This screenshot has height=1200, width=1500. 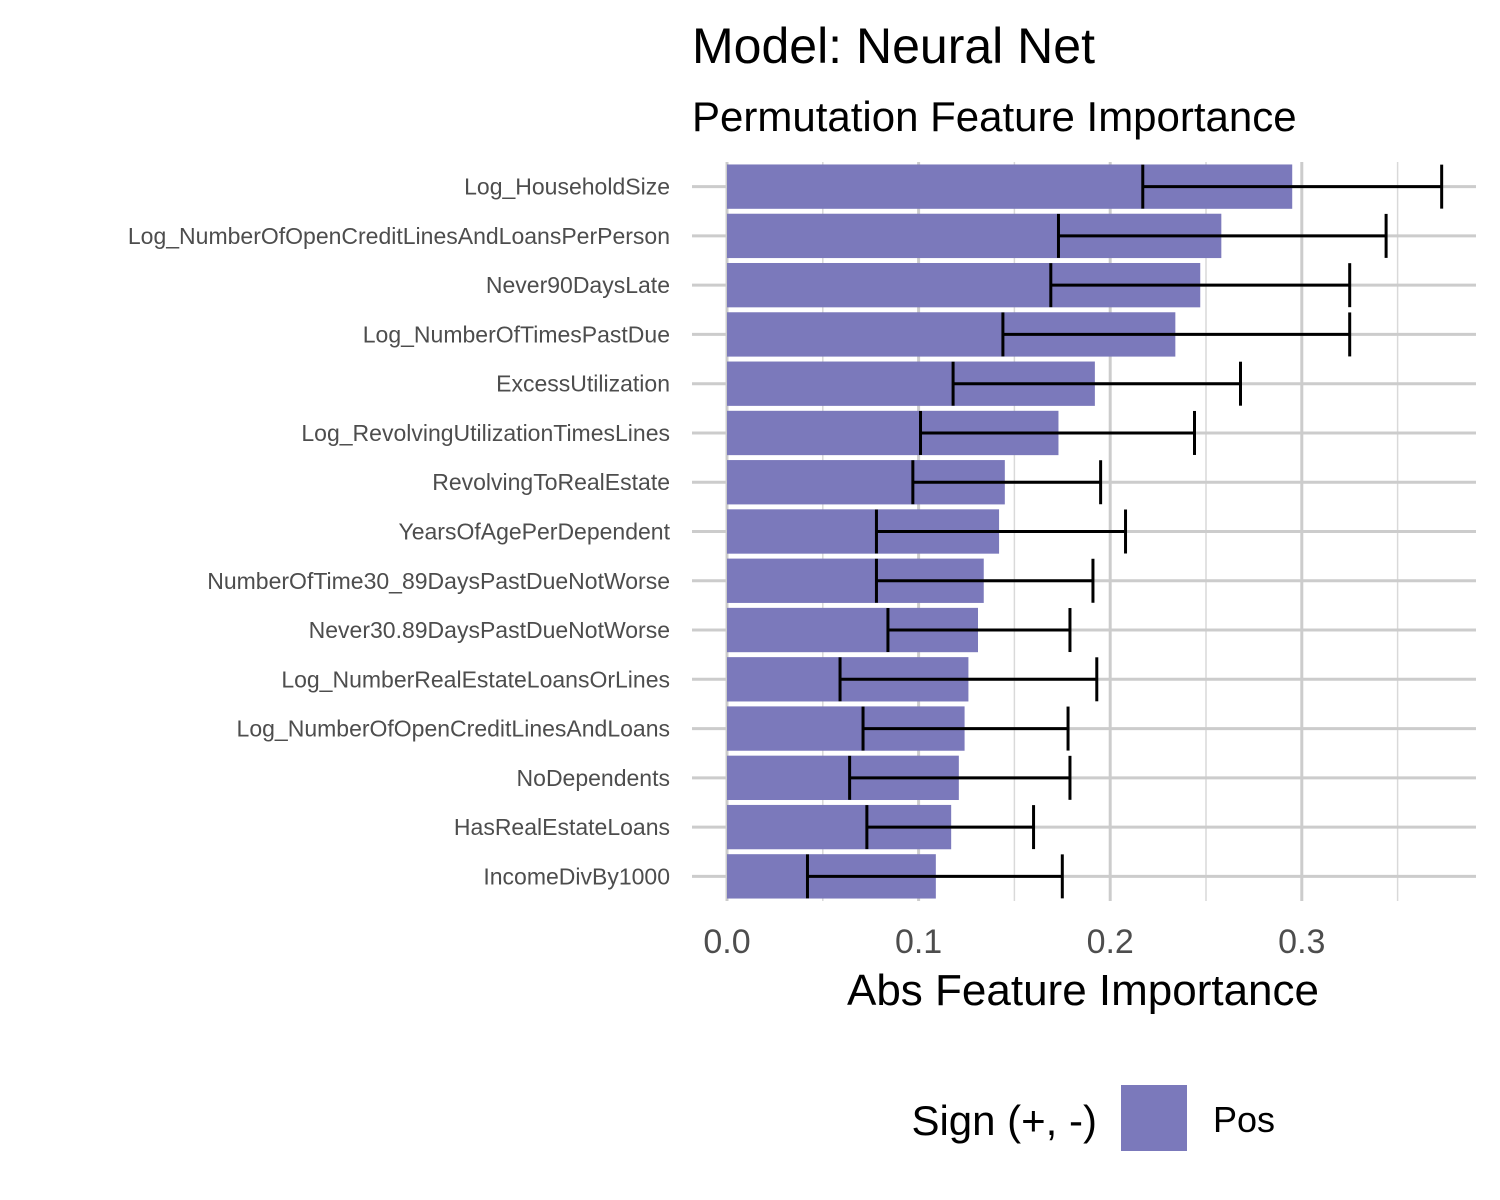 I want to click on chart-title: Model: Neural Net, so click(x=893, y=46).